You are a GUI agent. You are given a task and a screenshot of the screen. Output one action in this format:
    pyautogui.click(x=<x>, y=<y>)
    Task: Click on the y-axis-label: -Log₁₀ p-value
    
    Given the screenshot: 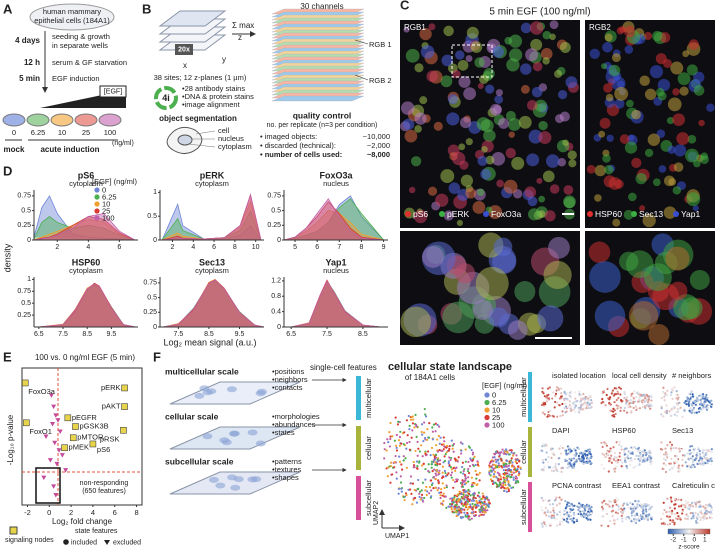 What is the action you would take?
    pyautogui.click(x=10, y=439)
    